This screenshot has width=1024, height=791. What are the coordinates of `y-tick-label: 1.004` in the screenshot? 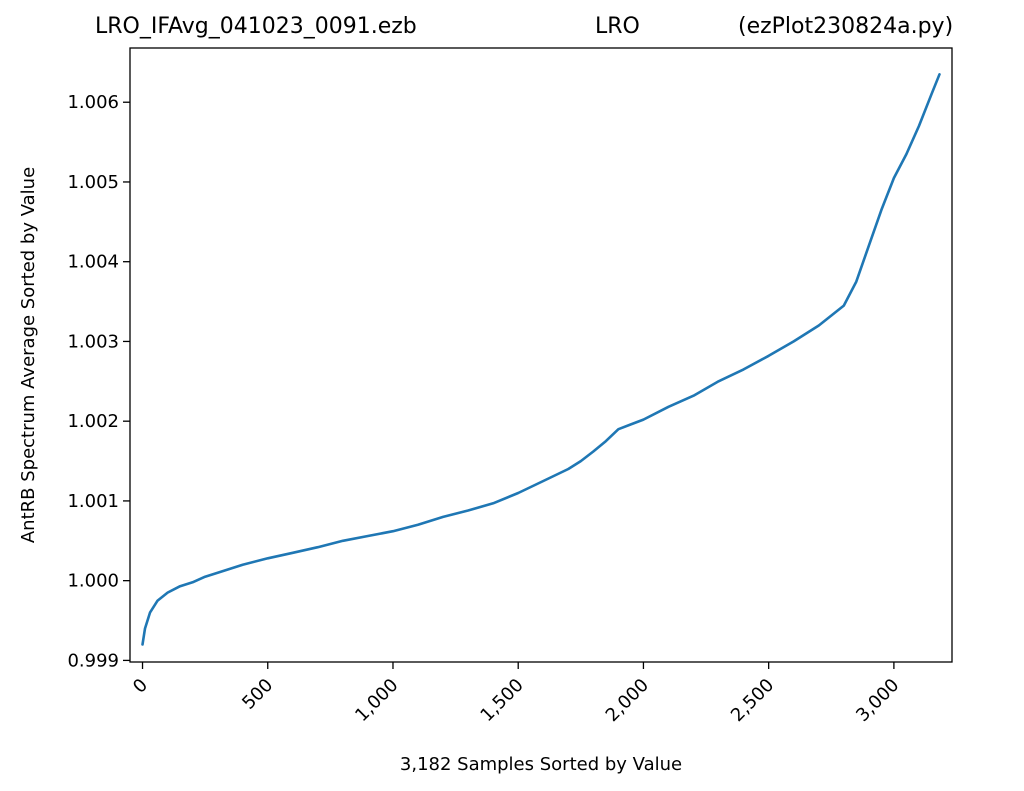 It's located at (93, 262).